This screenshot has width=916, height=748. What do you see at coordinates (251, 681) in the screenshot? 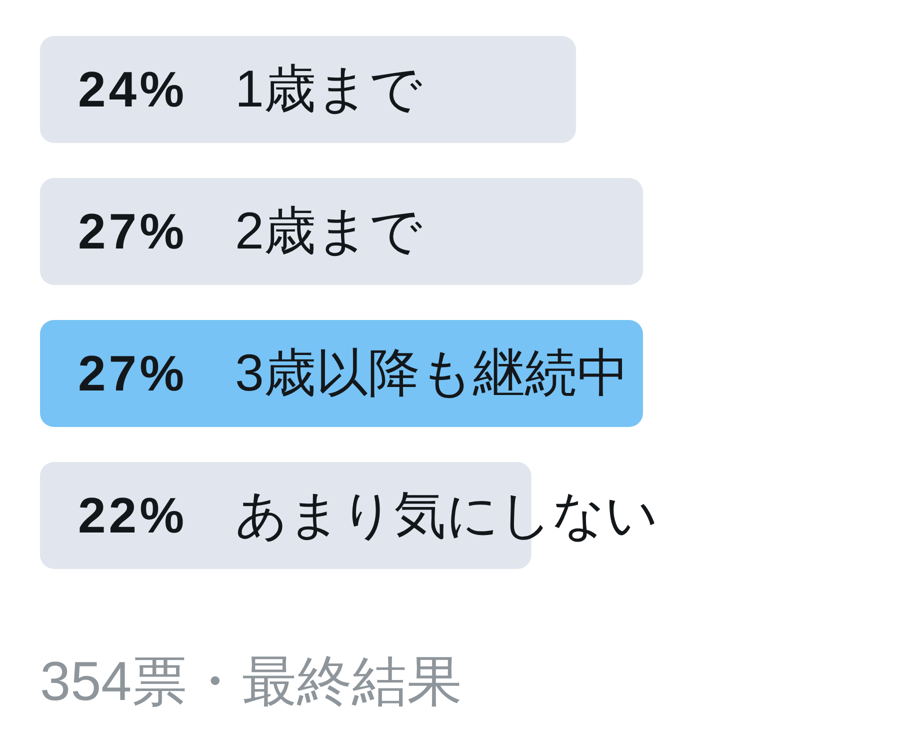
I see `annotation: 354票・最終結果` at bounding box center [251, 681].